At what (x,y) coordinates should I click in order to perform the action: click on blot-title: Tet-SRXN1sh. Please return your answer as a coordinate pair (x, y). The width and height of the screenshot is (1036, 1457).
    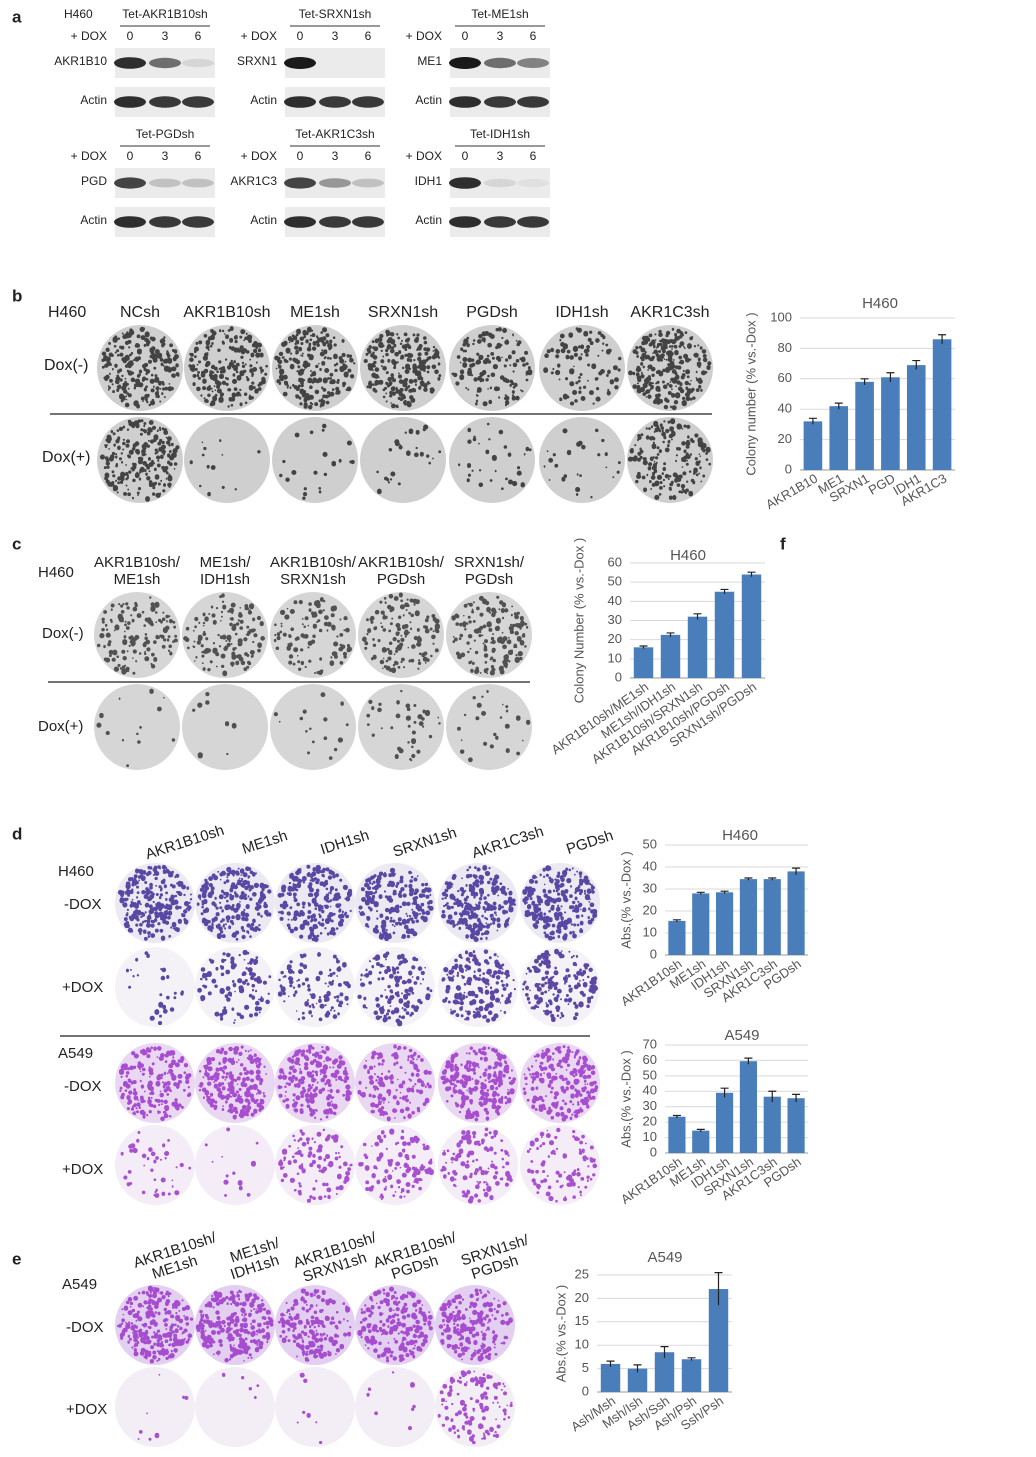
    Looking at the image, I should click on (335, 14).